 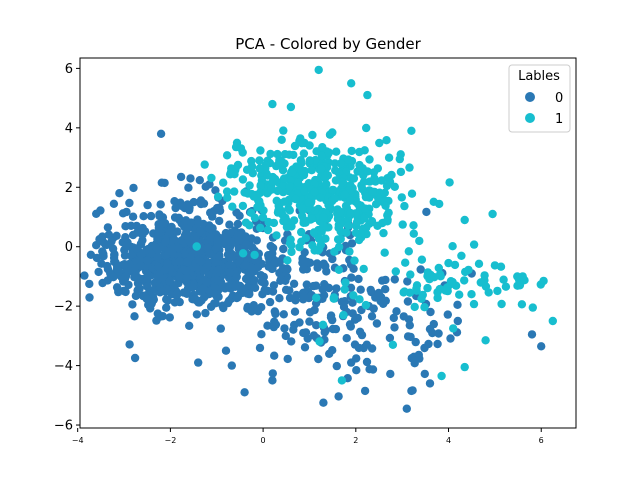 What do you see at coordinates (63, 426) in the screenshot?
I see `y-tick-label: −6` at bounding box center [63, 426].